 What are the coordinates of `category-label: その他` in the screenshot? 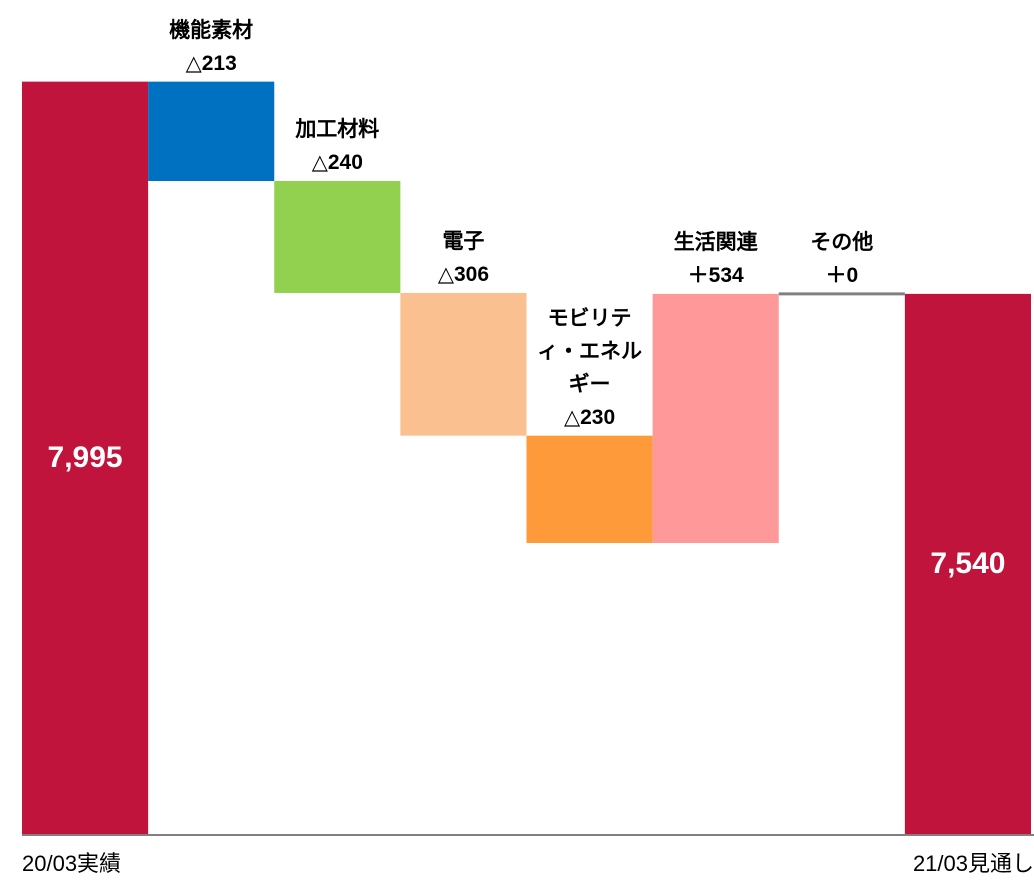 It's located at (842, 242).